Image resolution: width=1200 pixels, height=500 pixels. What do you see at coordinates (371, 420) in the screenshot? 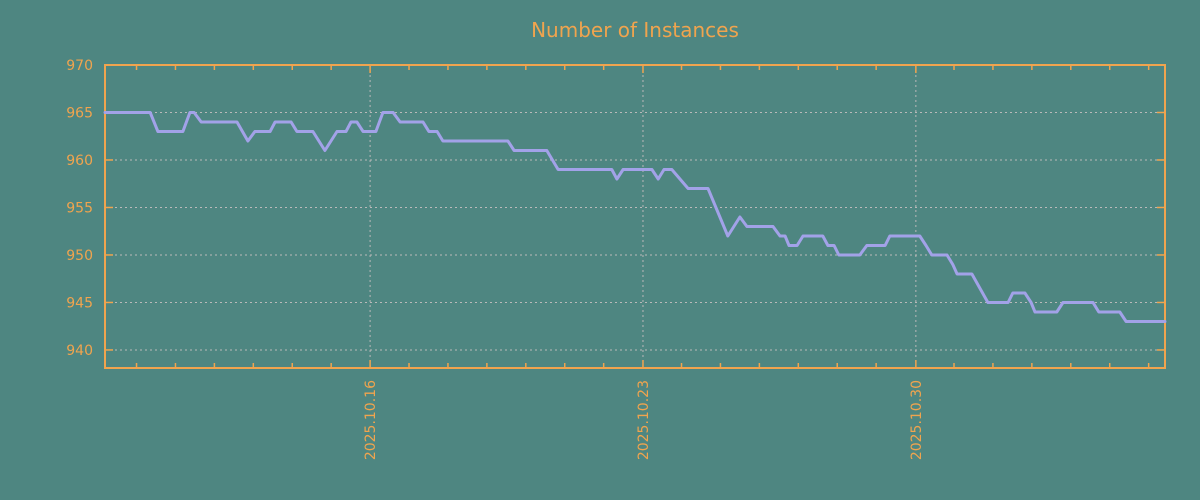
I see `x-tick-label: 2025.10.16` at bounding box center [371, 420].